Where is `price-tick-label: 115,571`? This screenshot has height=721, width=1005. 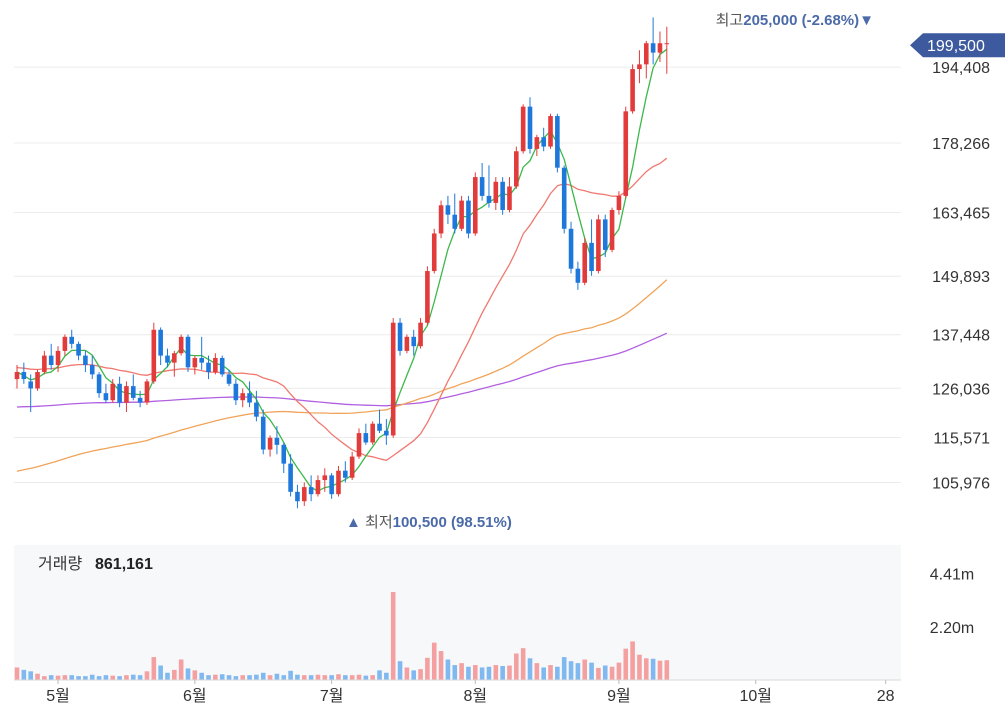 price-tick-label: 115,571 is located at coordinates (961, 438).